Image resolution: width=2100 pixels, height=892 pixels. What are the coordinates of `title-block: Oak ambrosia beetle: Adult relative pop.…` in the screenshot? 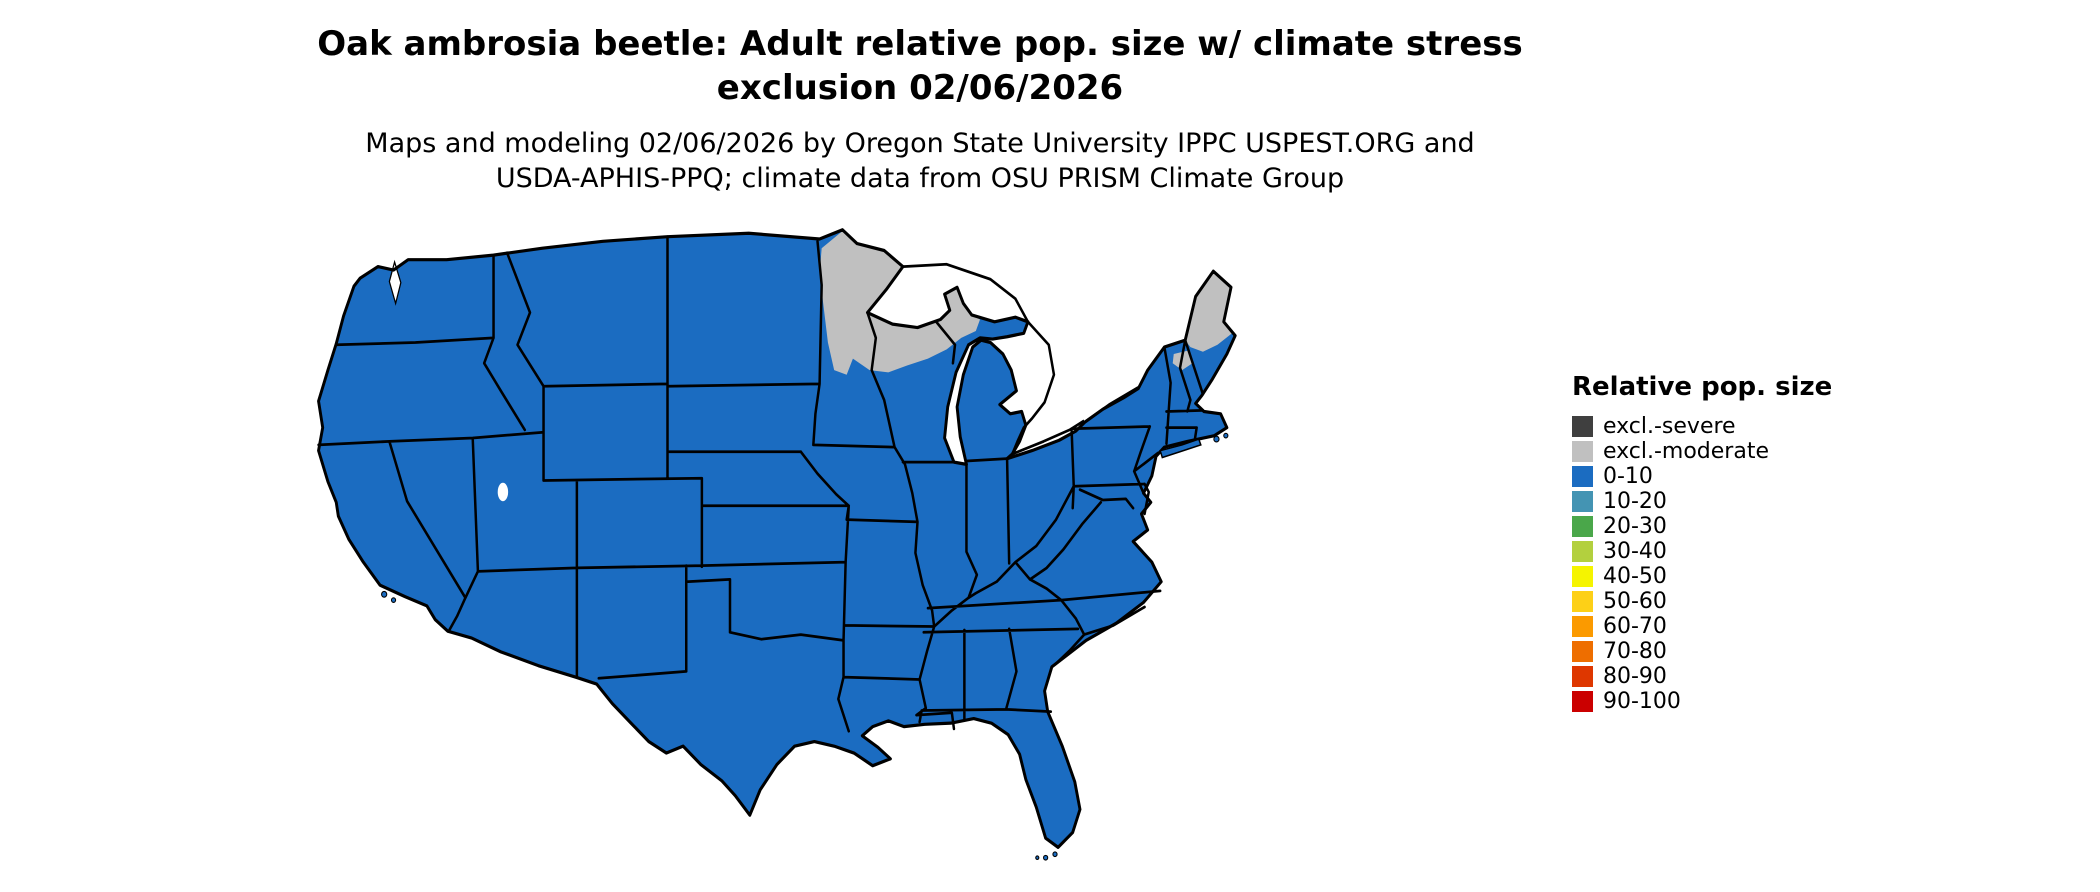 It's located at (920, 109).